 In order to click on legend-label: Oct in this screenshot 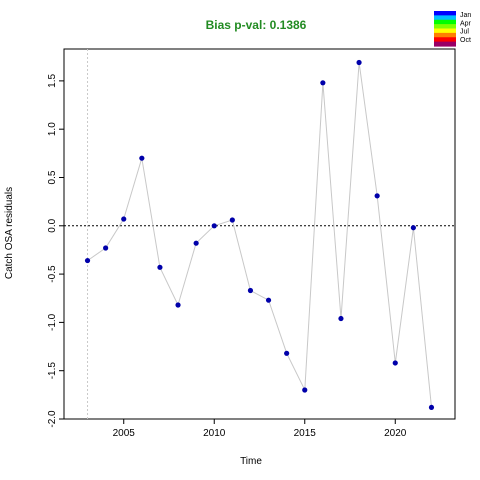, I will do `click(465, 40)`.